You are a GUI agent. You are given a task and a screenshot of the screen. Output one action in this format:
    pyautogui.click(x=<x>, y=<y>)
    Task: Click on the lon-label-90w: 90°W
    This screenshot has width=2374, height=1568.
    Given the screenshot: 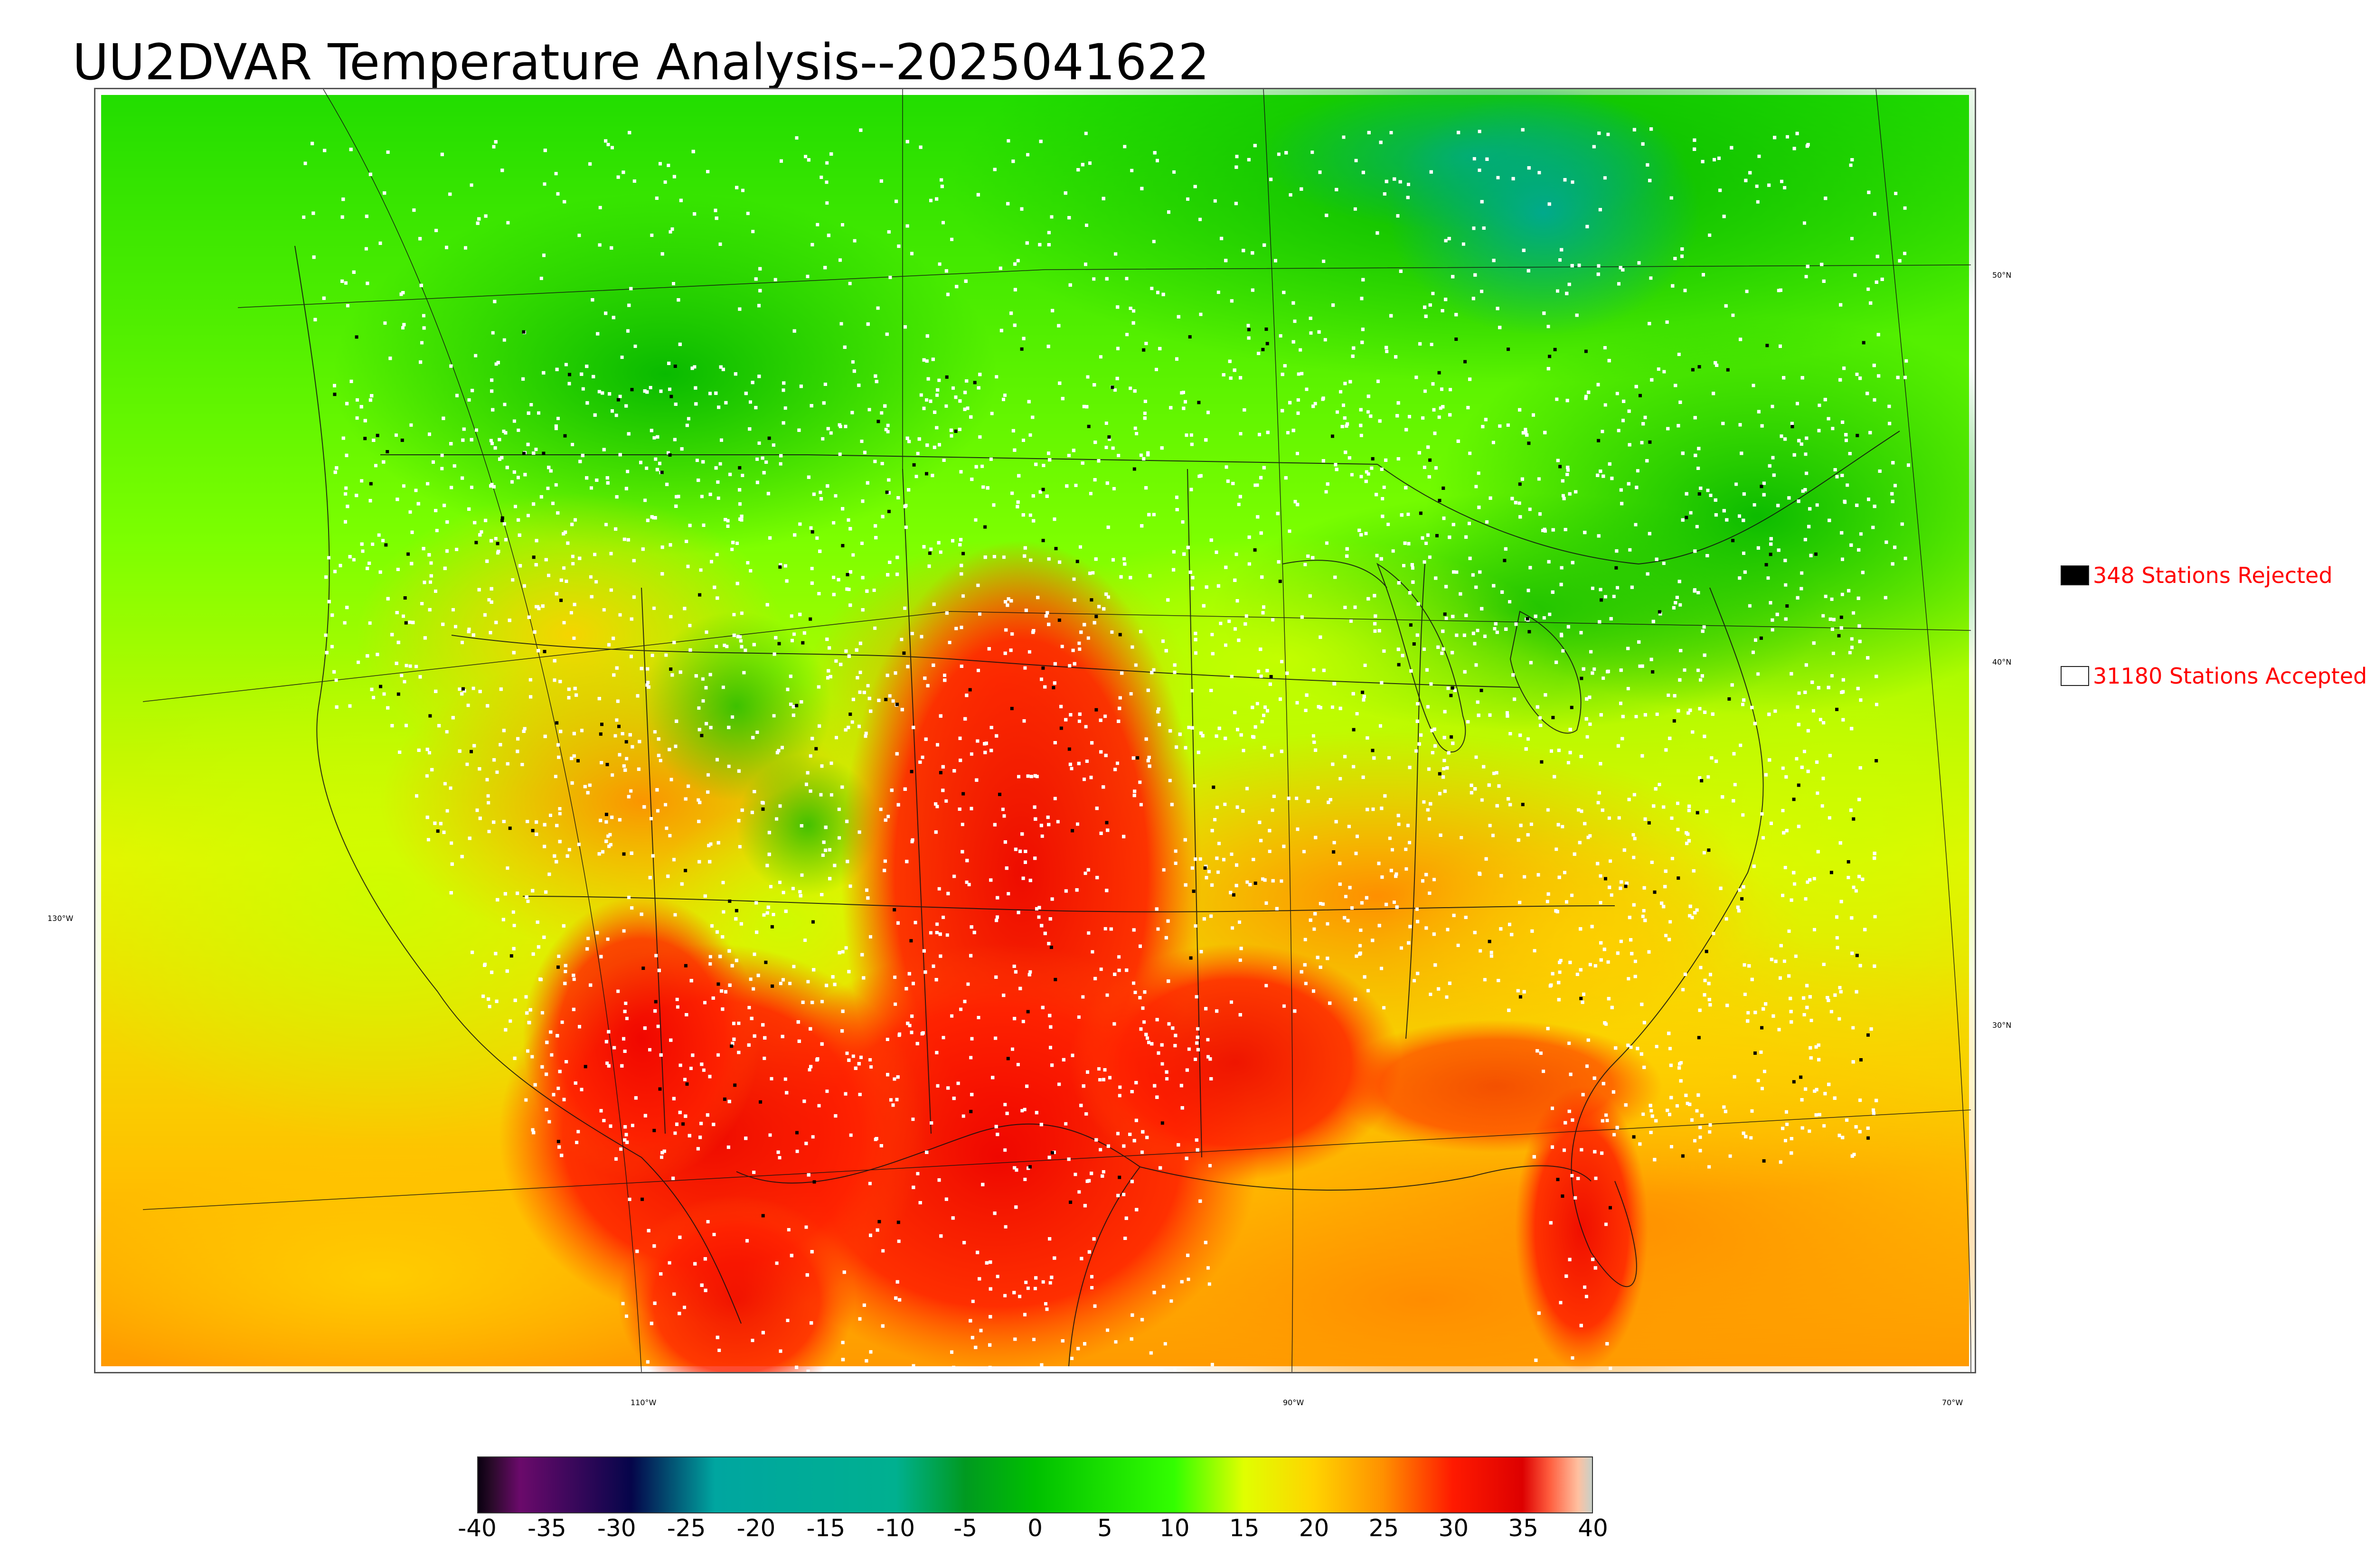 What is the action you would take?
    pyautogui.click(x=1293, y=1403)
    